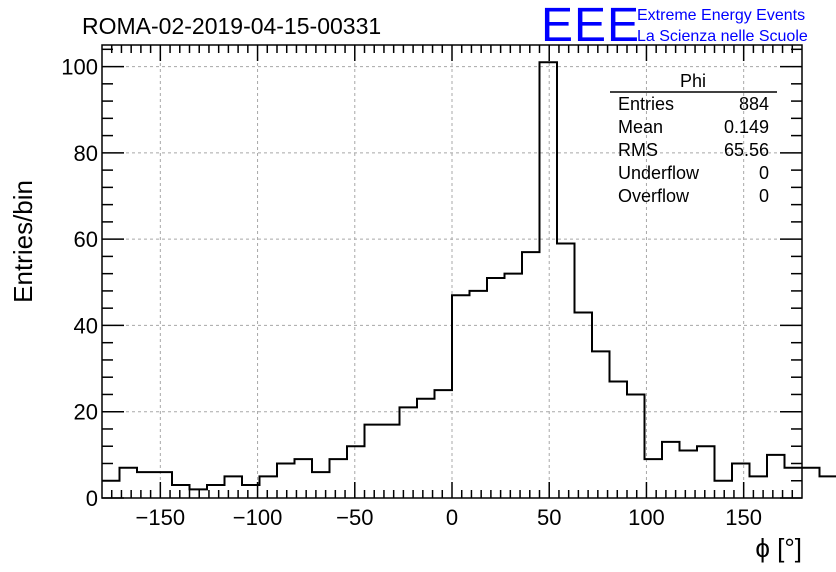 Image resolution: width=836 pixels, height=572 pixels. What do you see at coordinates (640, 127) in the screenshot?
I see `stats-row-label: Mean` at bounding box center [640, 127].